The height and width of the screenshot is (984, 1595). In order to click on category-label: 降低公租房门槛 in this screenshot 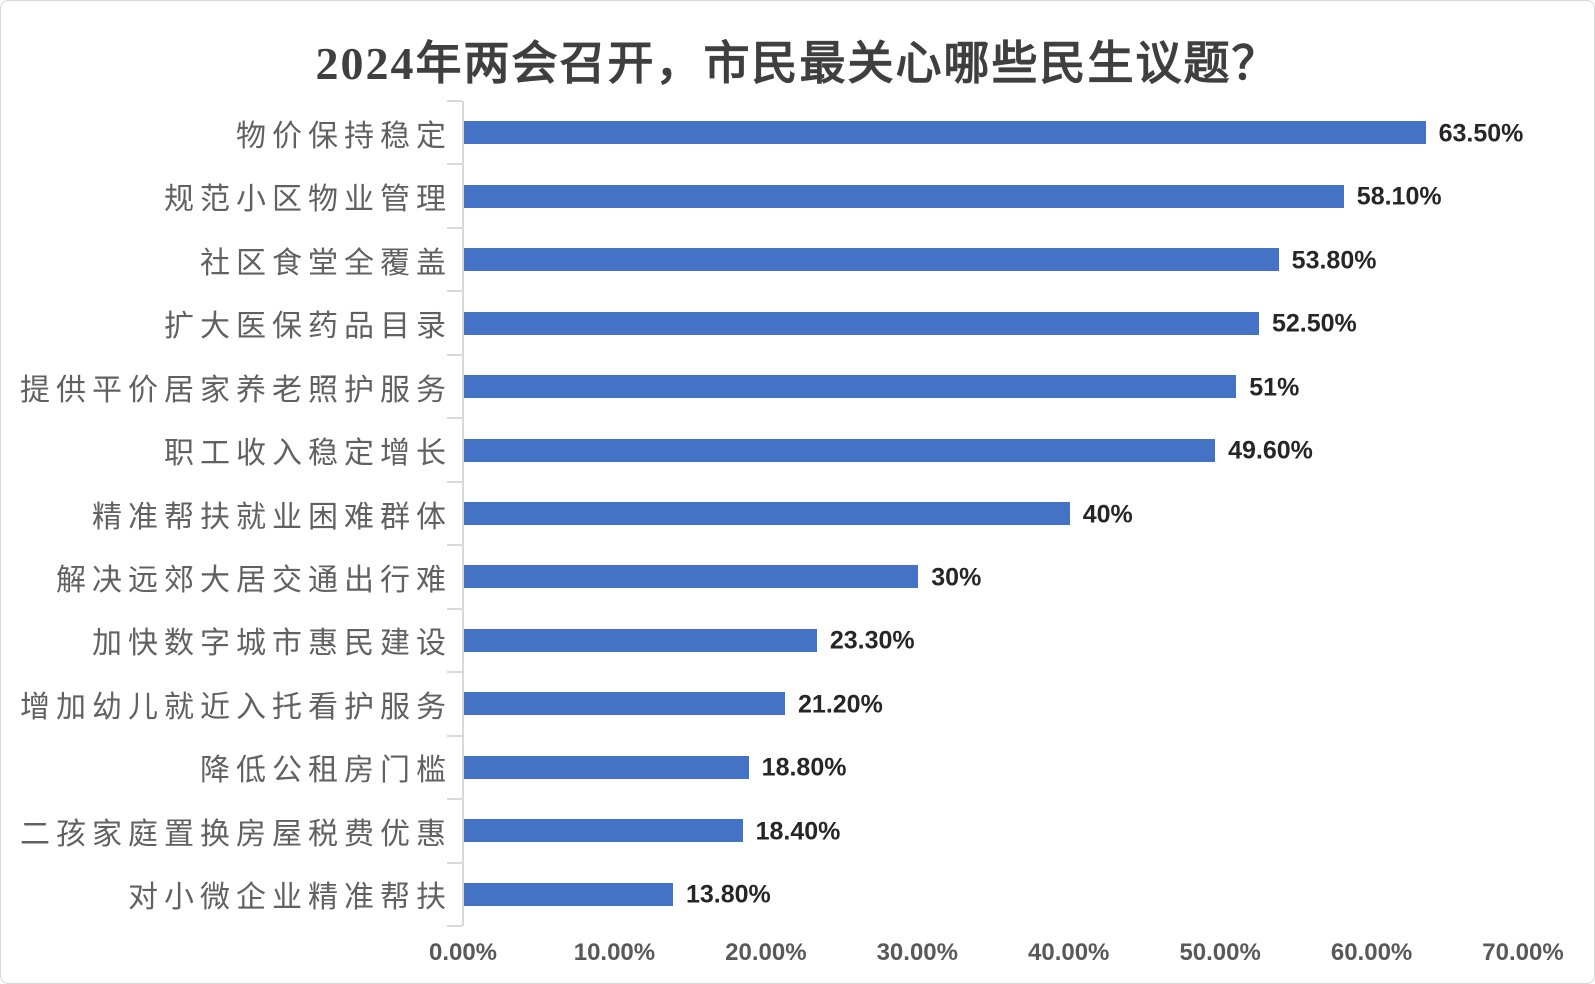, I will do `click(326, 771)`.